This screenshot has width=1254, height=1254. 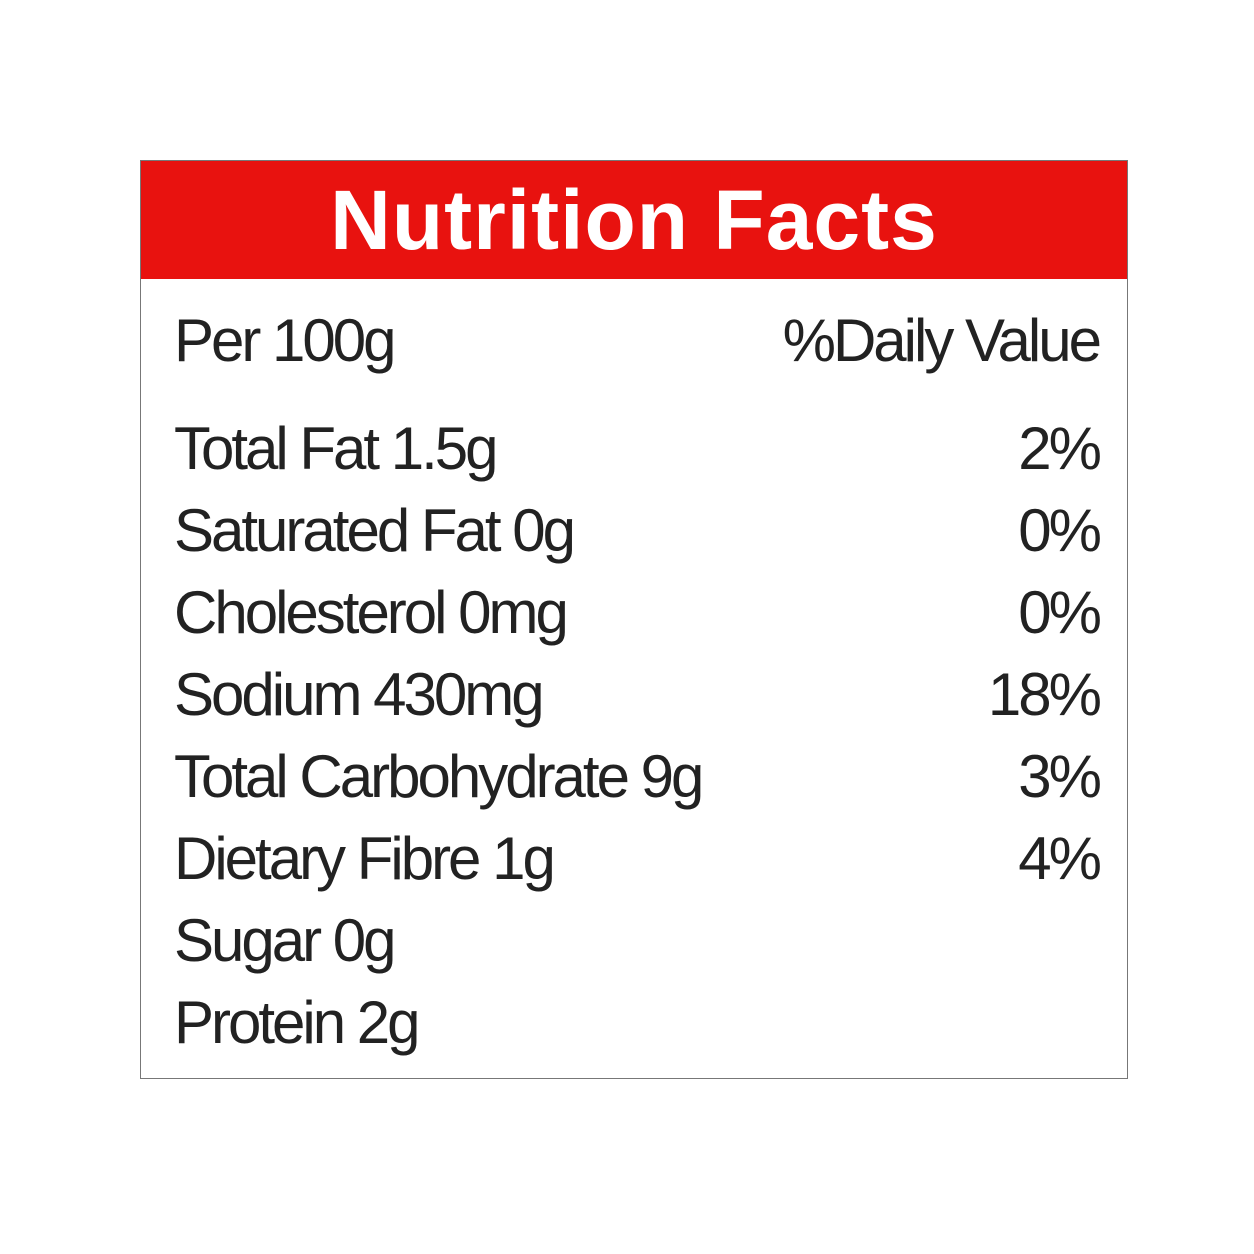 I want to click on title: Nutrition Facts, so click(x=634, y=220).